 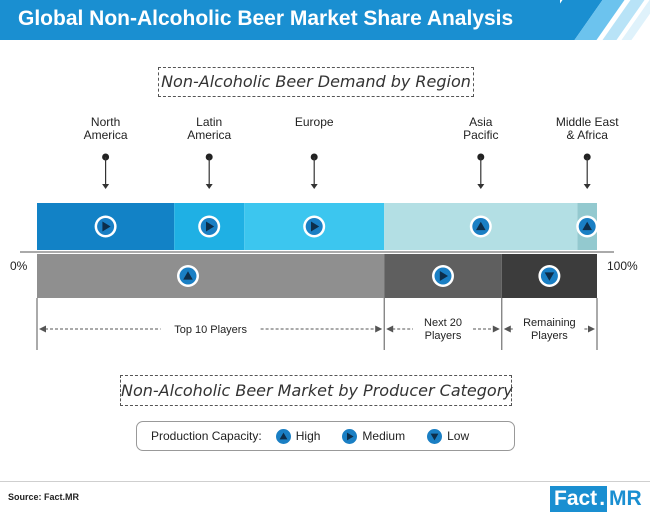 What do you see at coordinates (105, 226) in the screenshot?
I see `region-icon-north-america` at bounding box center [105, 226].